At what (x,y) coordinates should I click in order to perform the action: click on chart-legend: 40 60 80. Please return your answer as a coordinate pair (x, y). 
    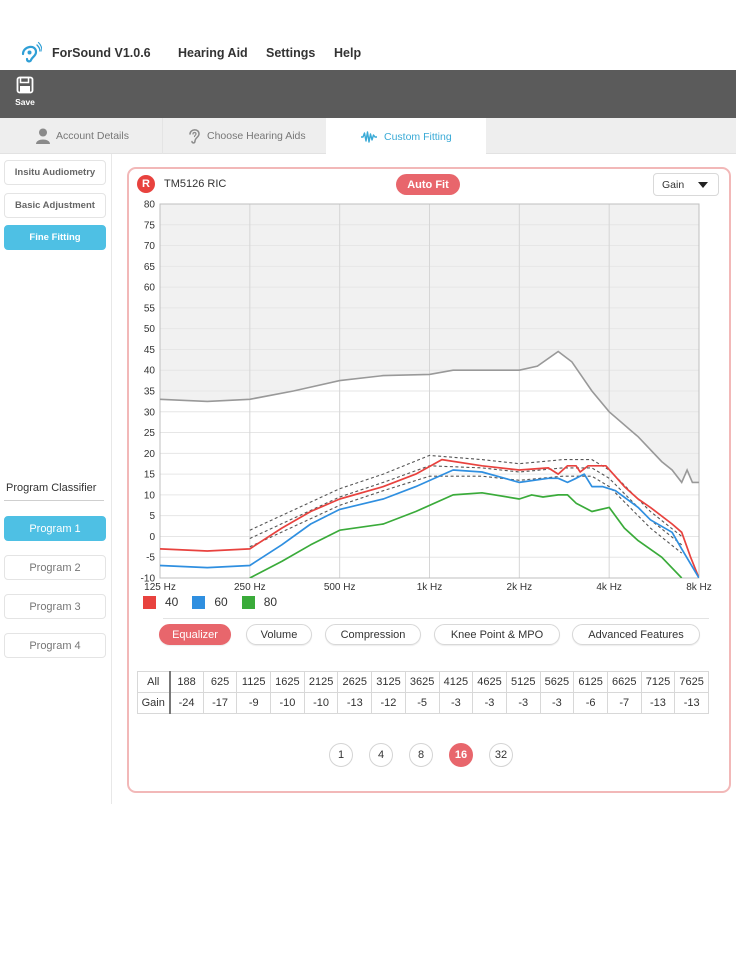
    Looking at the image, I should click on (217, 602).